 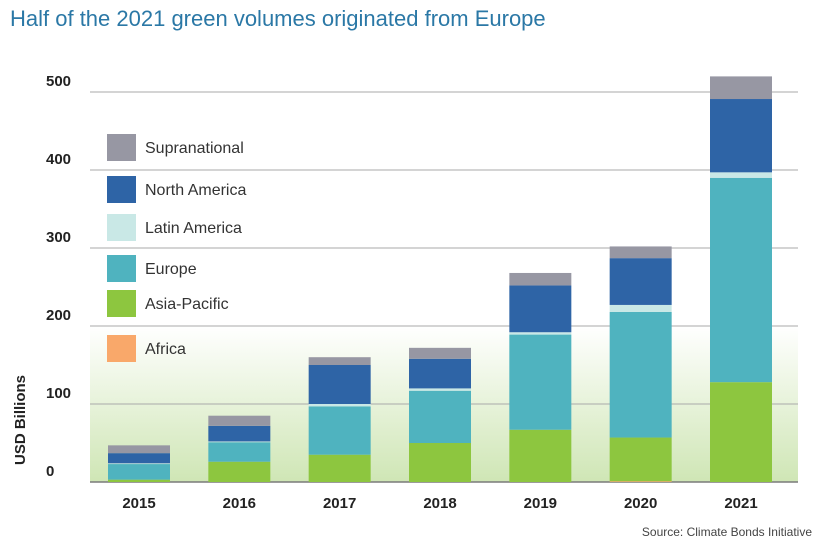 What do you see at coordinates (640, 503) in the screenshot?
I see `x-tick-label: 2020` at bounding box center [640, 503].